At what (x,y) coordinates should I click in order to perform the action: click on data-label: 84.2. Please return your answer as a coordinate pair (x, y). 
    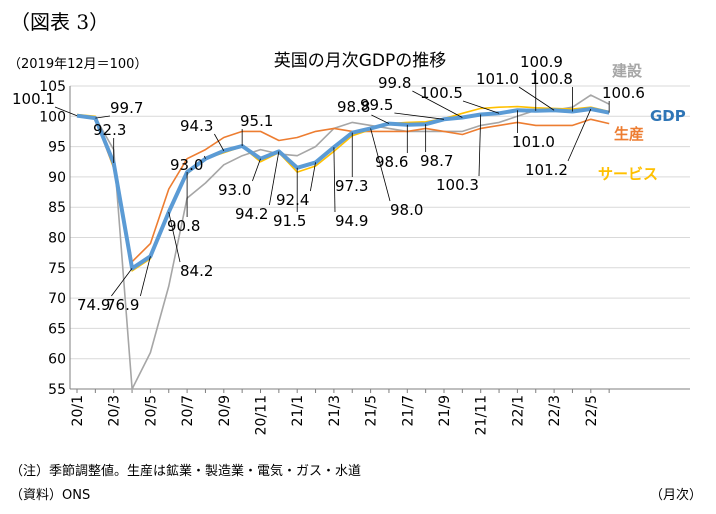
    Looking at the image, I should click on (196, 271).